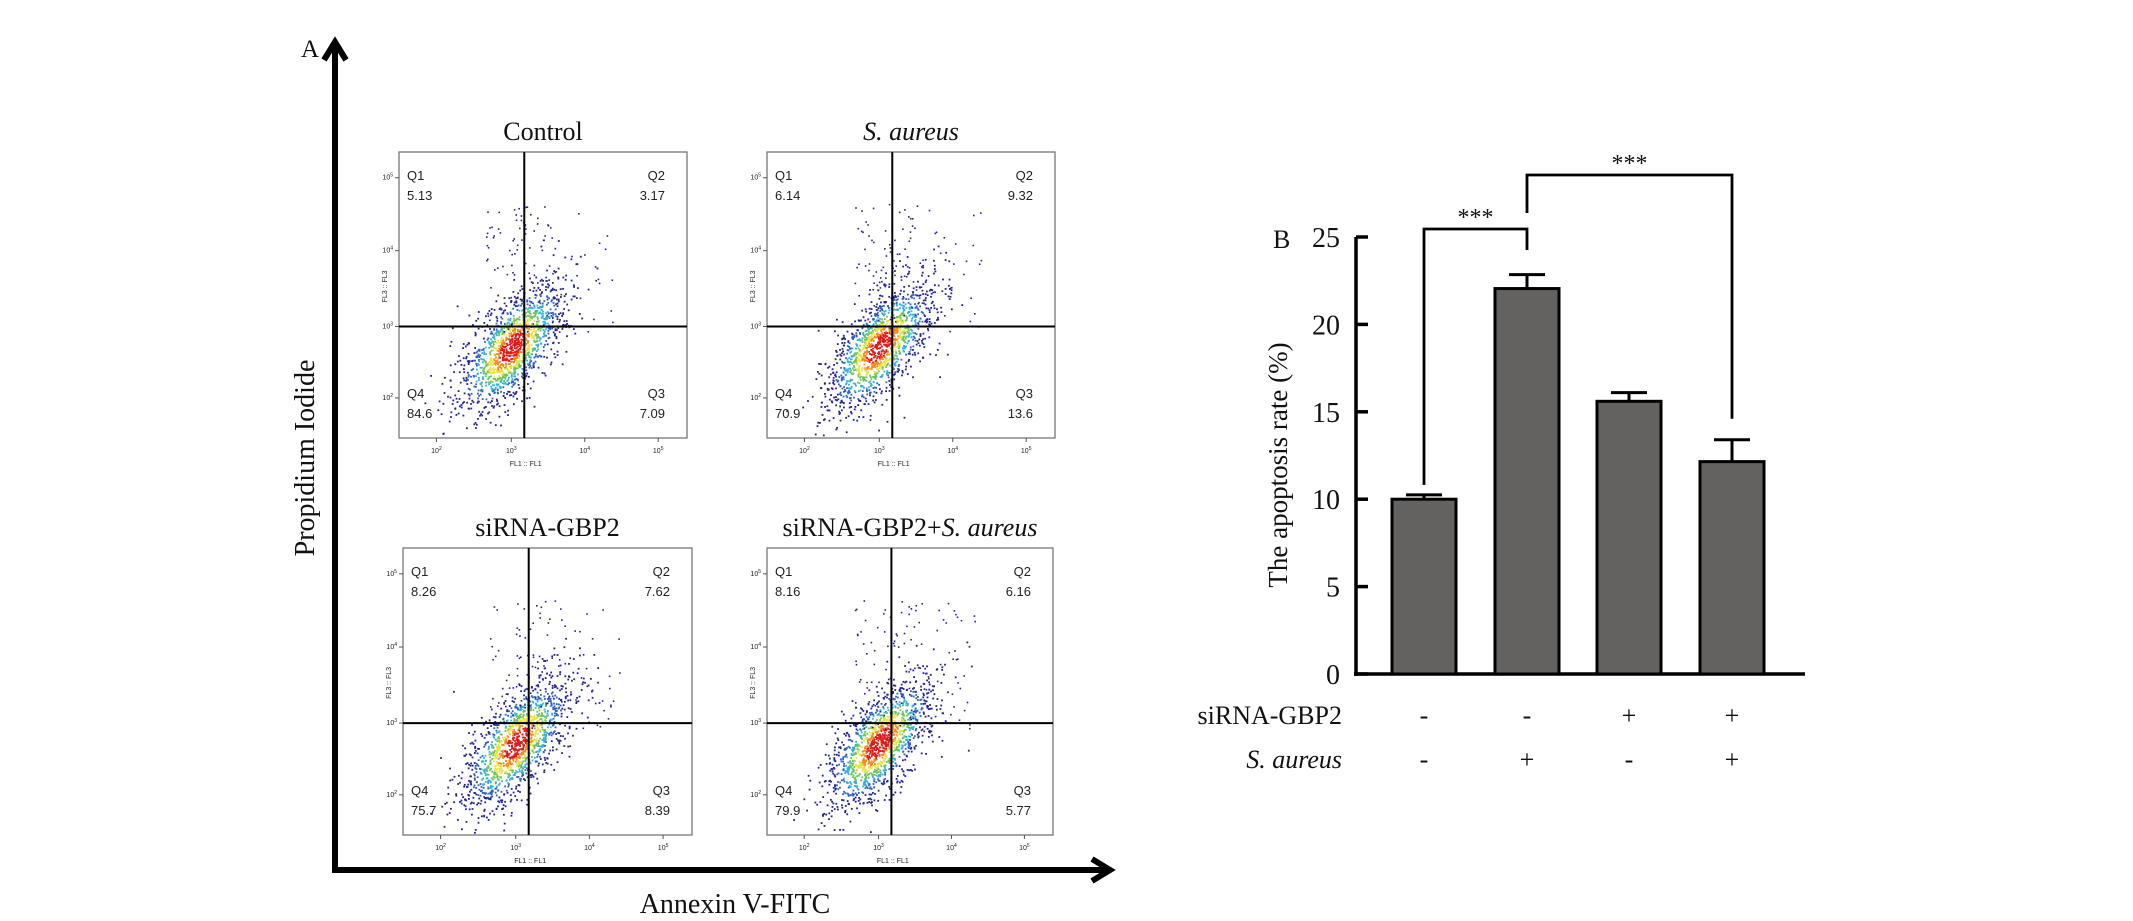 The width and height of the screenshot is (2133, 921). What do you see at coordinates (419, 195) in the screenshot?
I see `quadrant-value-q1: 5.13` at bounding box center [419, 195].